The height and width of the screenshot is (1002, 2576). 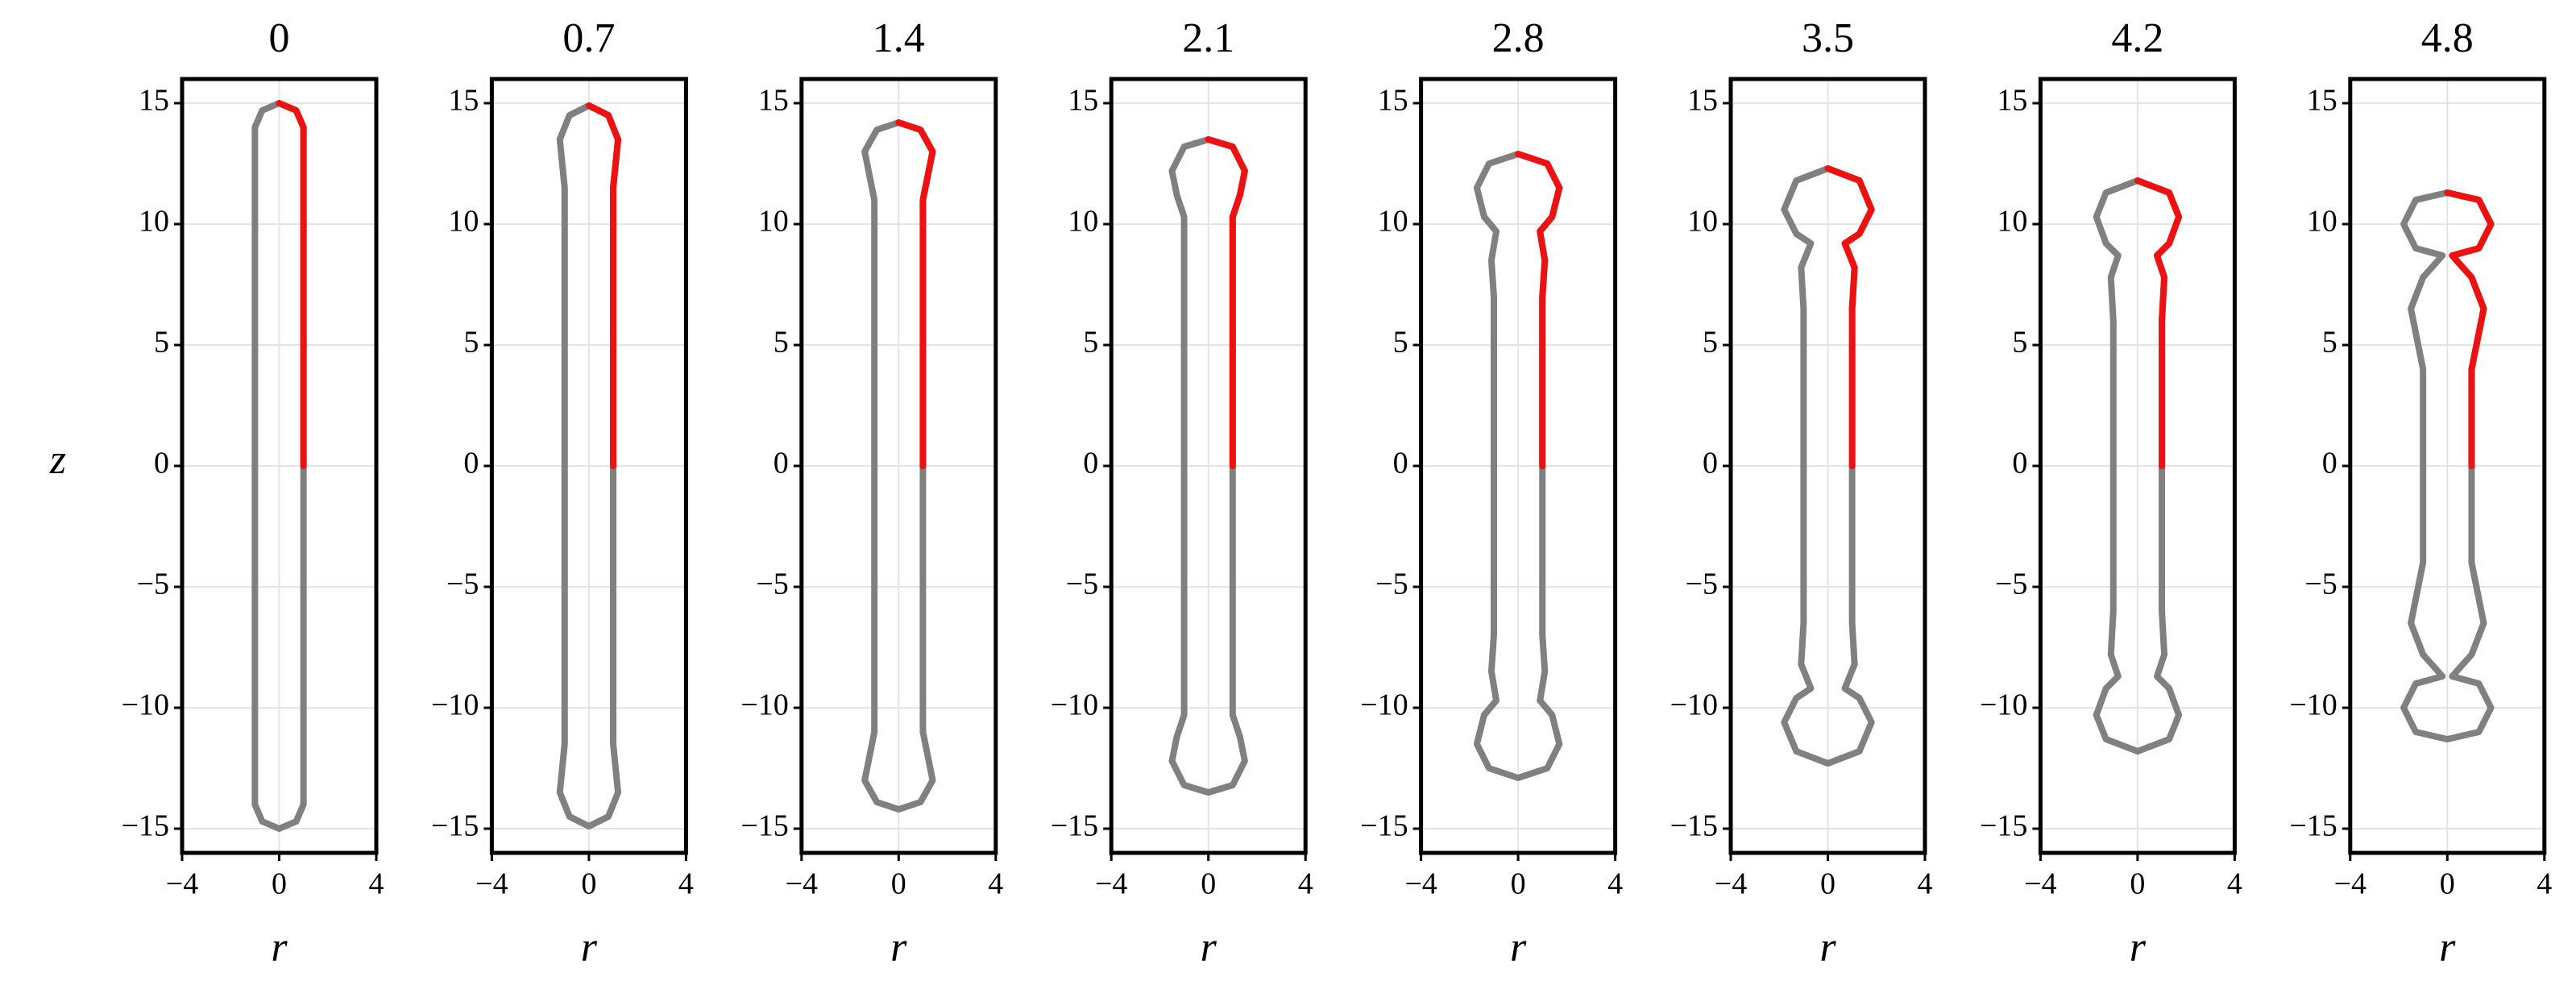 I want to click on panel-title: 3.5, so click(x=1828, y=38).